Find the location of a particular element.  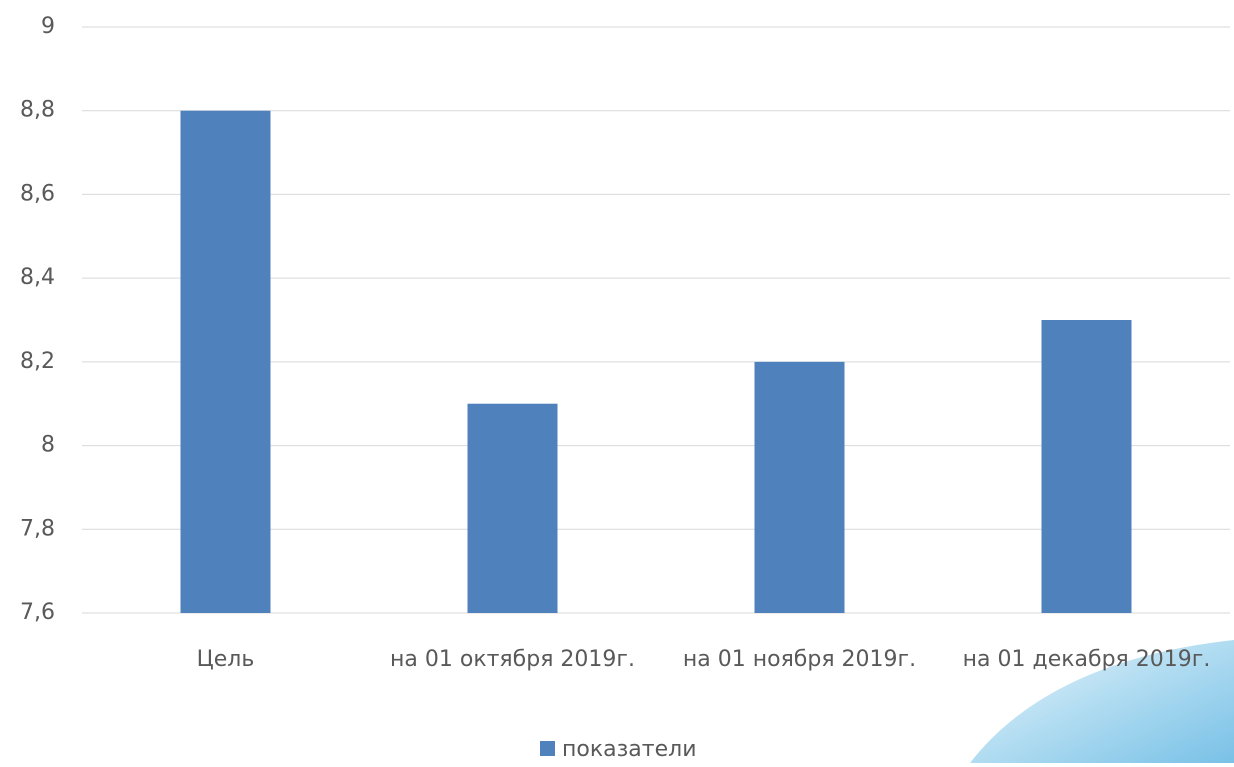

y-tick-label: 8,2 is located at coordinates (37, 361).